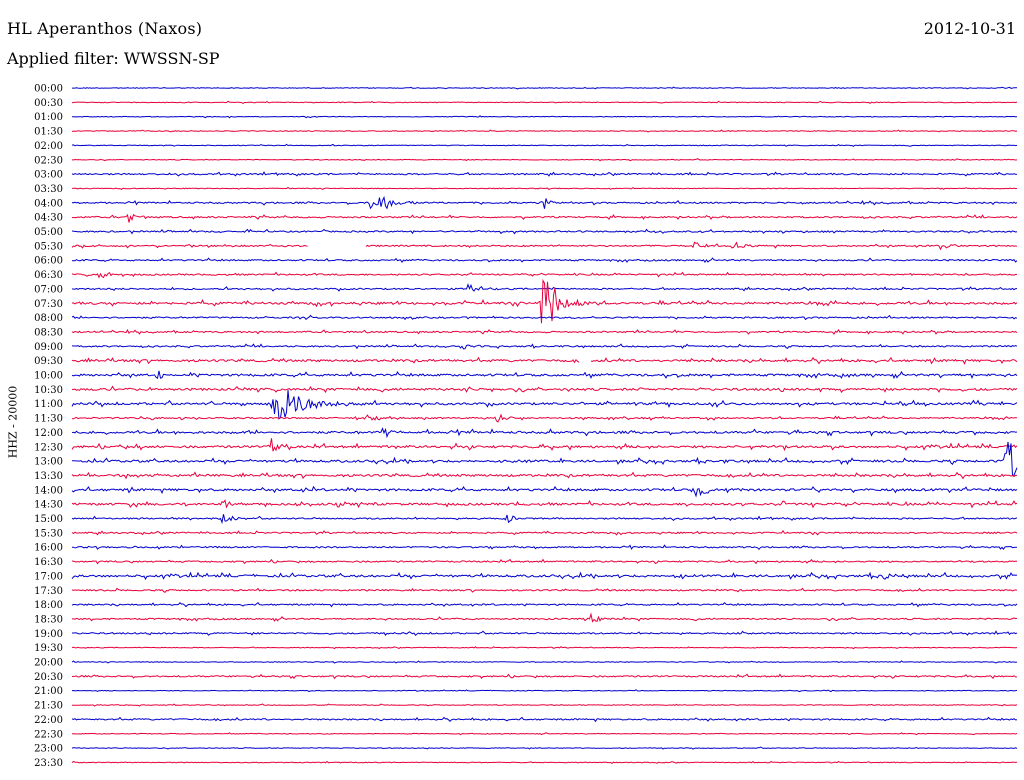 The height and width of the screenshot is (780, 1024). I want to click on row-time-label: 15:30, so click(48, 533).